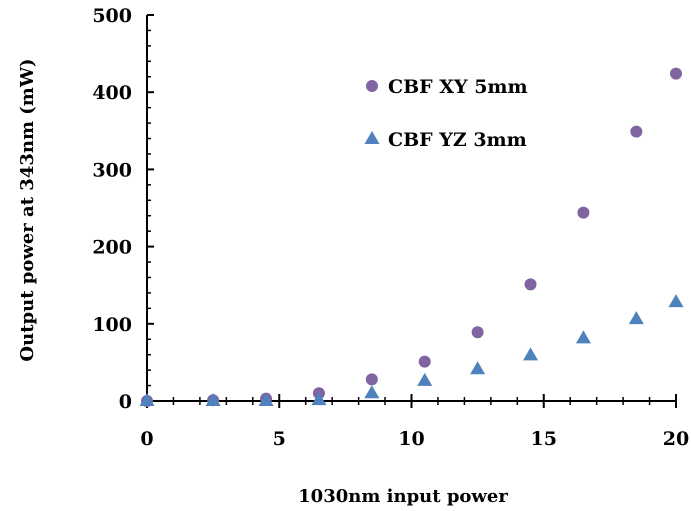  I want to click on y-axis-ticks, so click(150, 208).